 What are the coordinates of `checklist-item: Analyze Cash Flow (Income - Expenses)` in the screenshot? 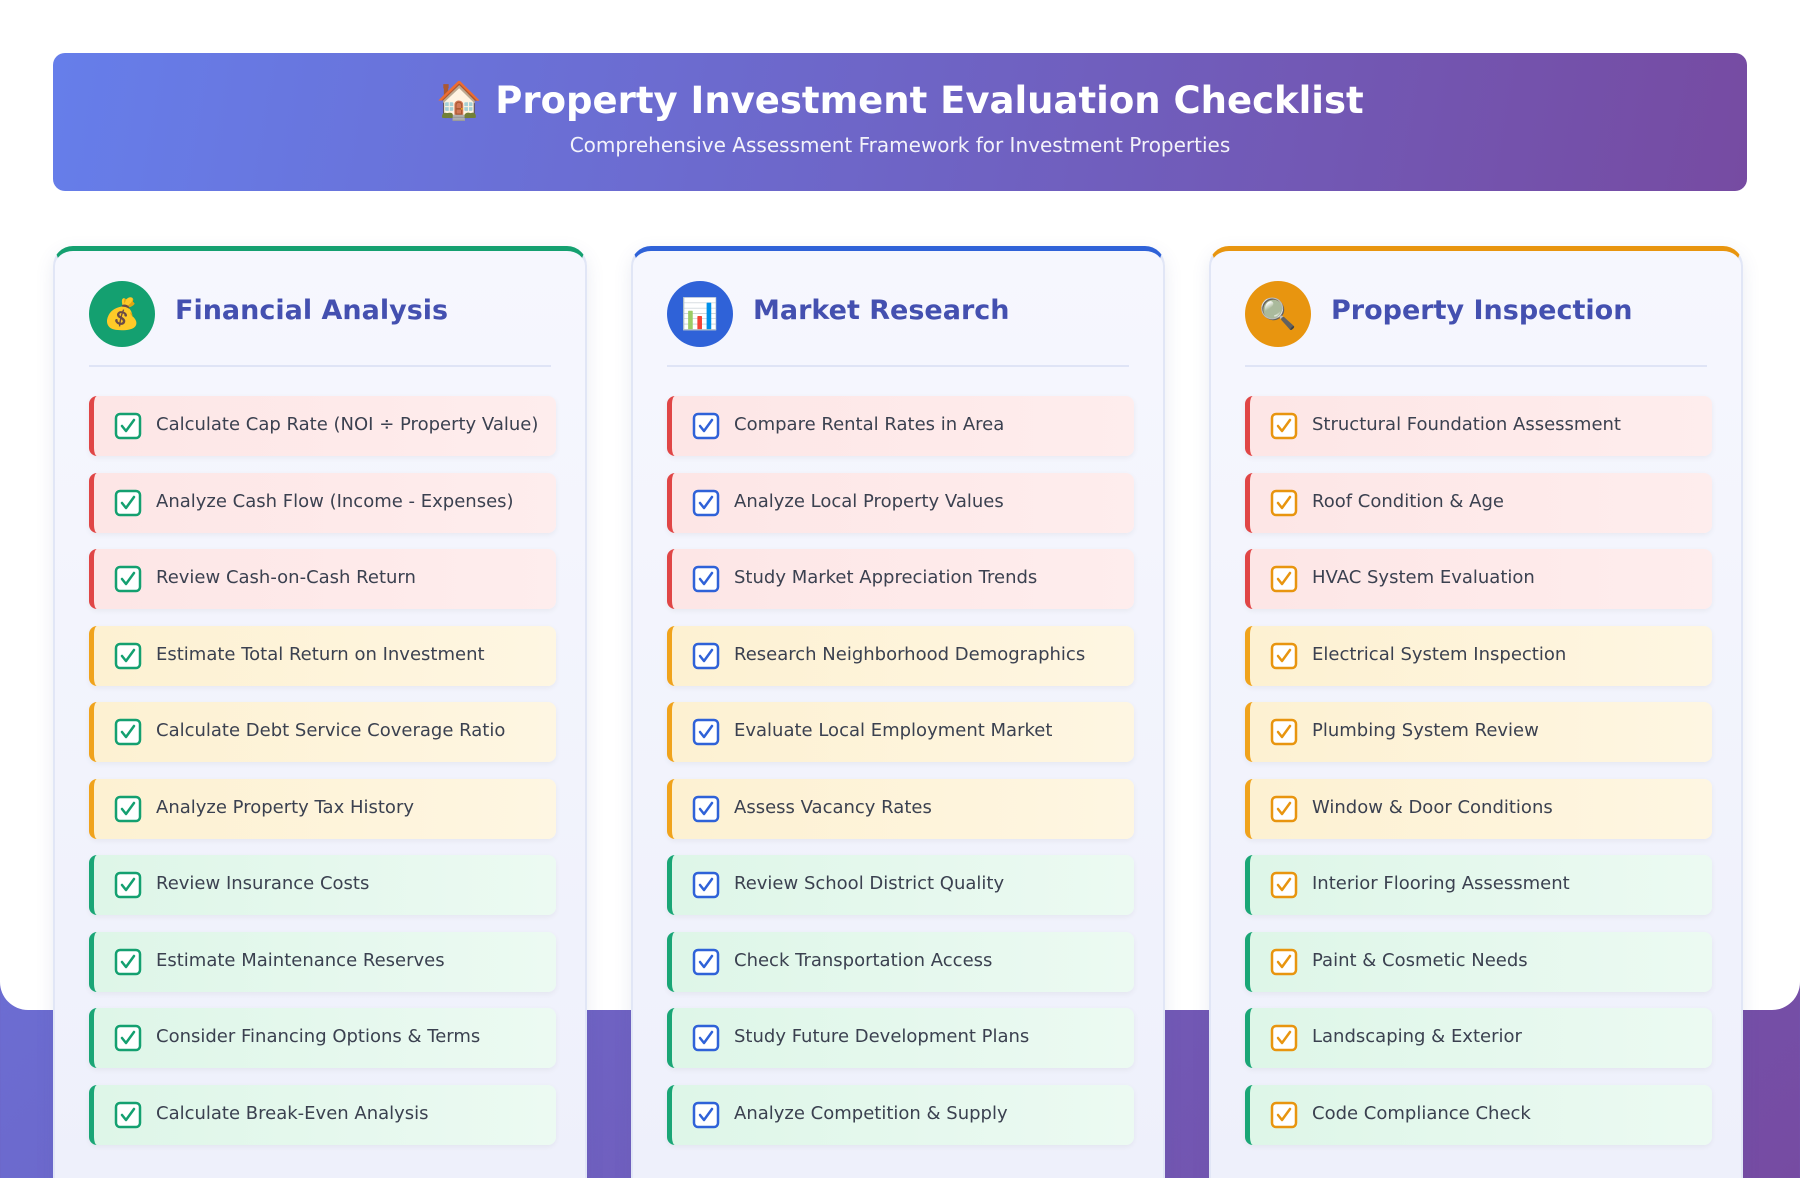 It's located at (322, 502).